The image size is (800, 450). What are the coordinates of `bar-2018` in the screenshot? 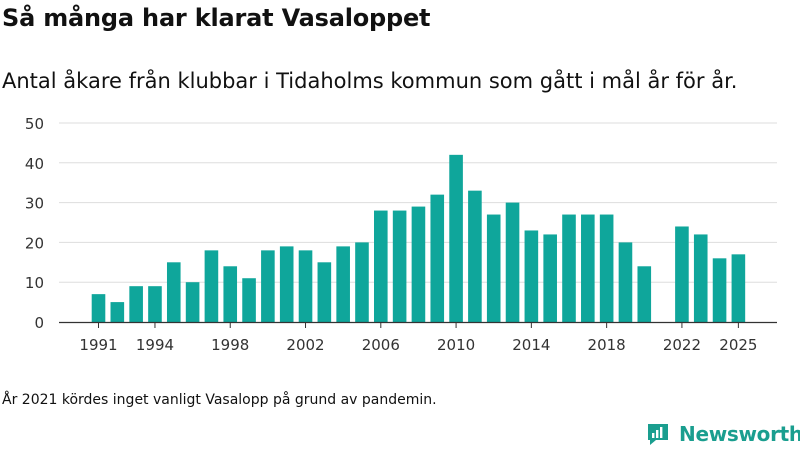 It's located at (606, 268).